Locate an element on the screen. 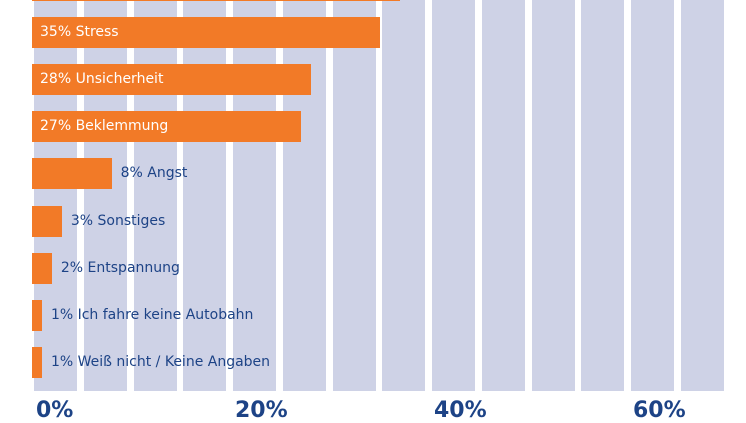  data-label: 8% Angst is located at coordinates (154, 173).